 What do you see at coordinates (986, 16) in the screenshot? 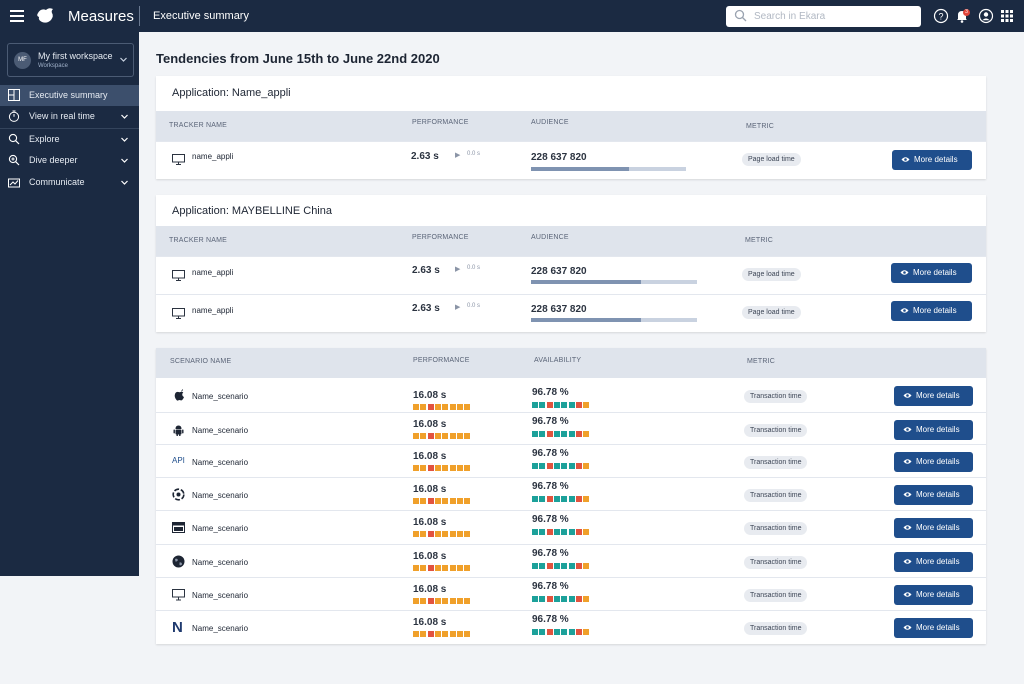
I see `user-icon` at bounding box center [986, 16].